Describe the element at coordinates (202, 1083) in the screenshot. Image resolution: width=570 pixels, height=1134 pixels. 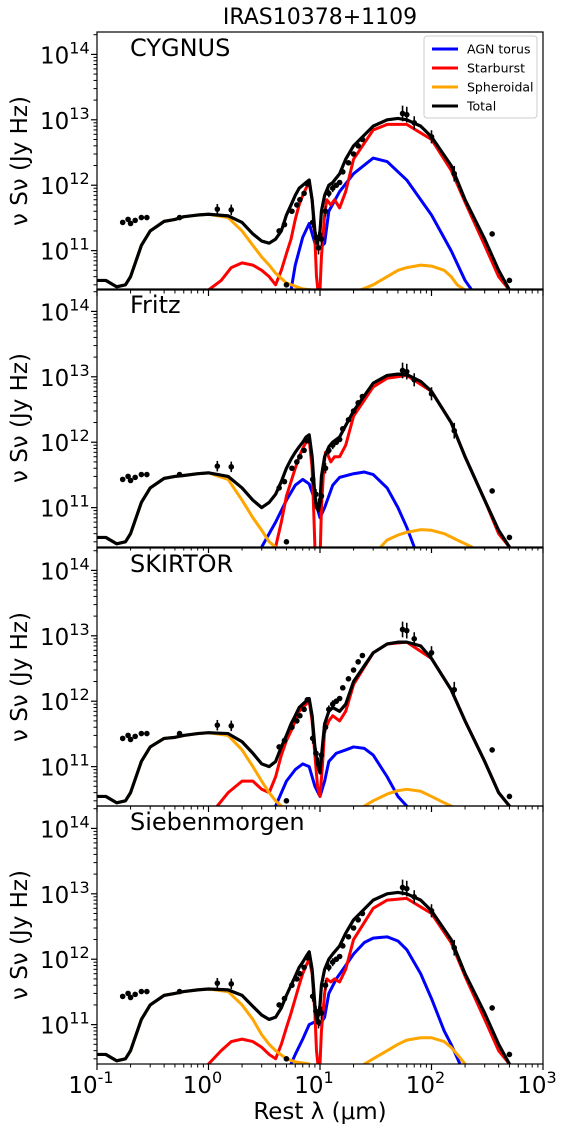
I see `x-tick-label: 10⁰` at that location.